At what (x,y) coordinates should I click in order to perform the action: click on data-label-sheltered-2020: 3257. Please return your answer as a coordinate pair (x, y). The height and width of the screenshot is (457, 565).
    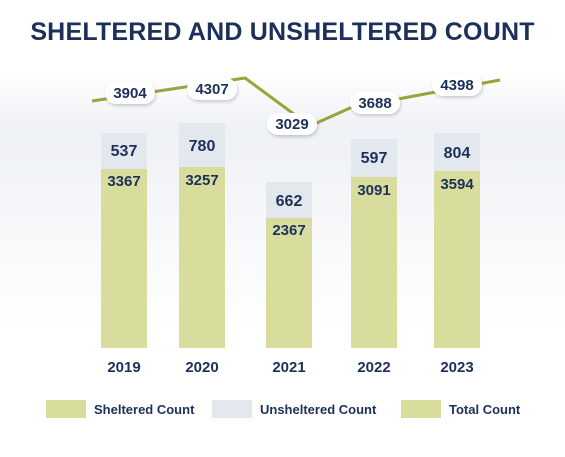
    Looking at the image, I should click on (201, 180).